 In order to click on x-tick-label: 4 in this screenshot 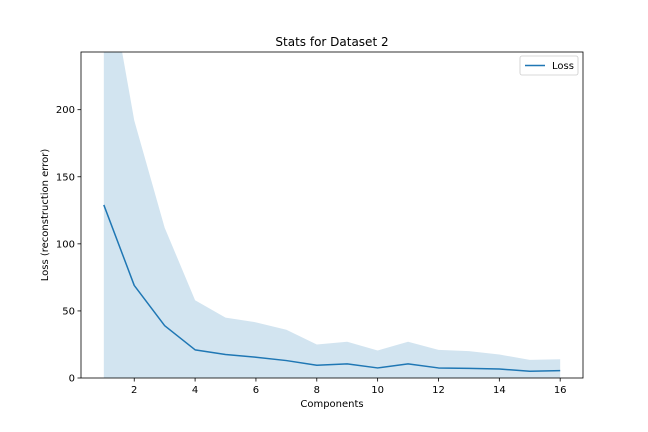, I will do `click(195, 390)`.